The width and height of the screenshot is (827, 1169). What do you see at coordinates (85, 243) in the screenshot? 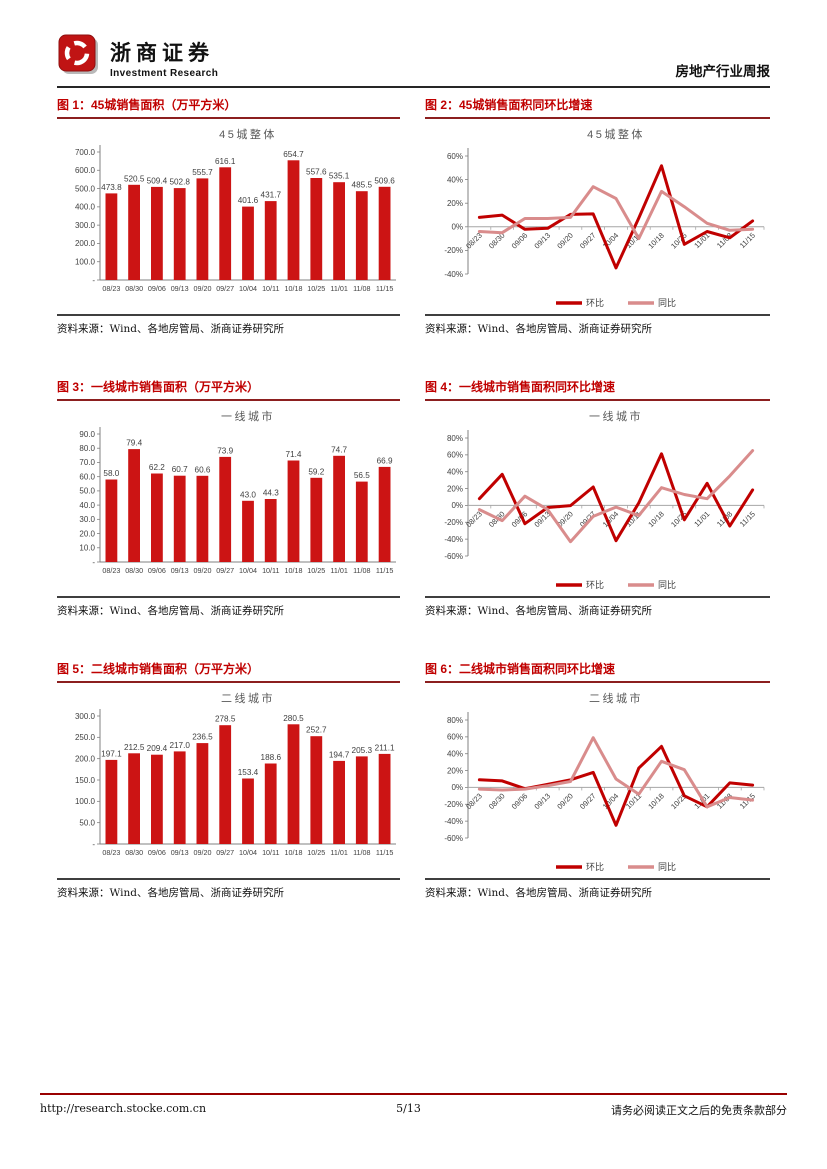
I see `svg-text: 200.0` at bounding box center [85, 243].